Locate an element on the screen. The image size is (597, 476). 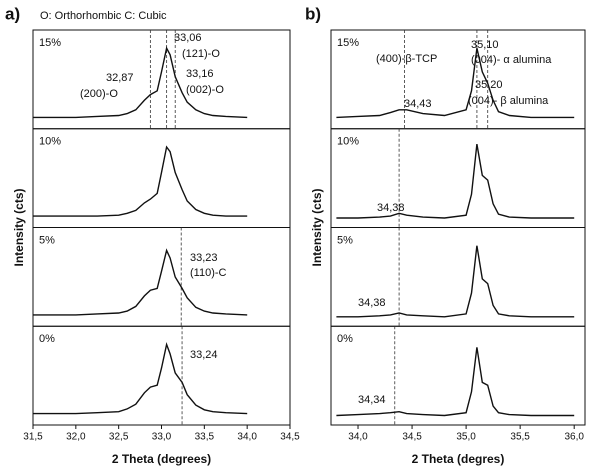
peak-note: (200)-O is located at coordinates (99, 94).